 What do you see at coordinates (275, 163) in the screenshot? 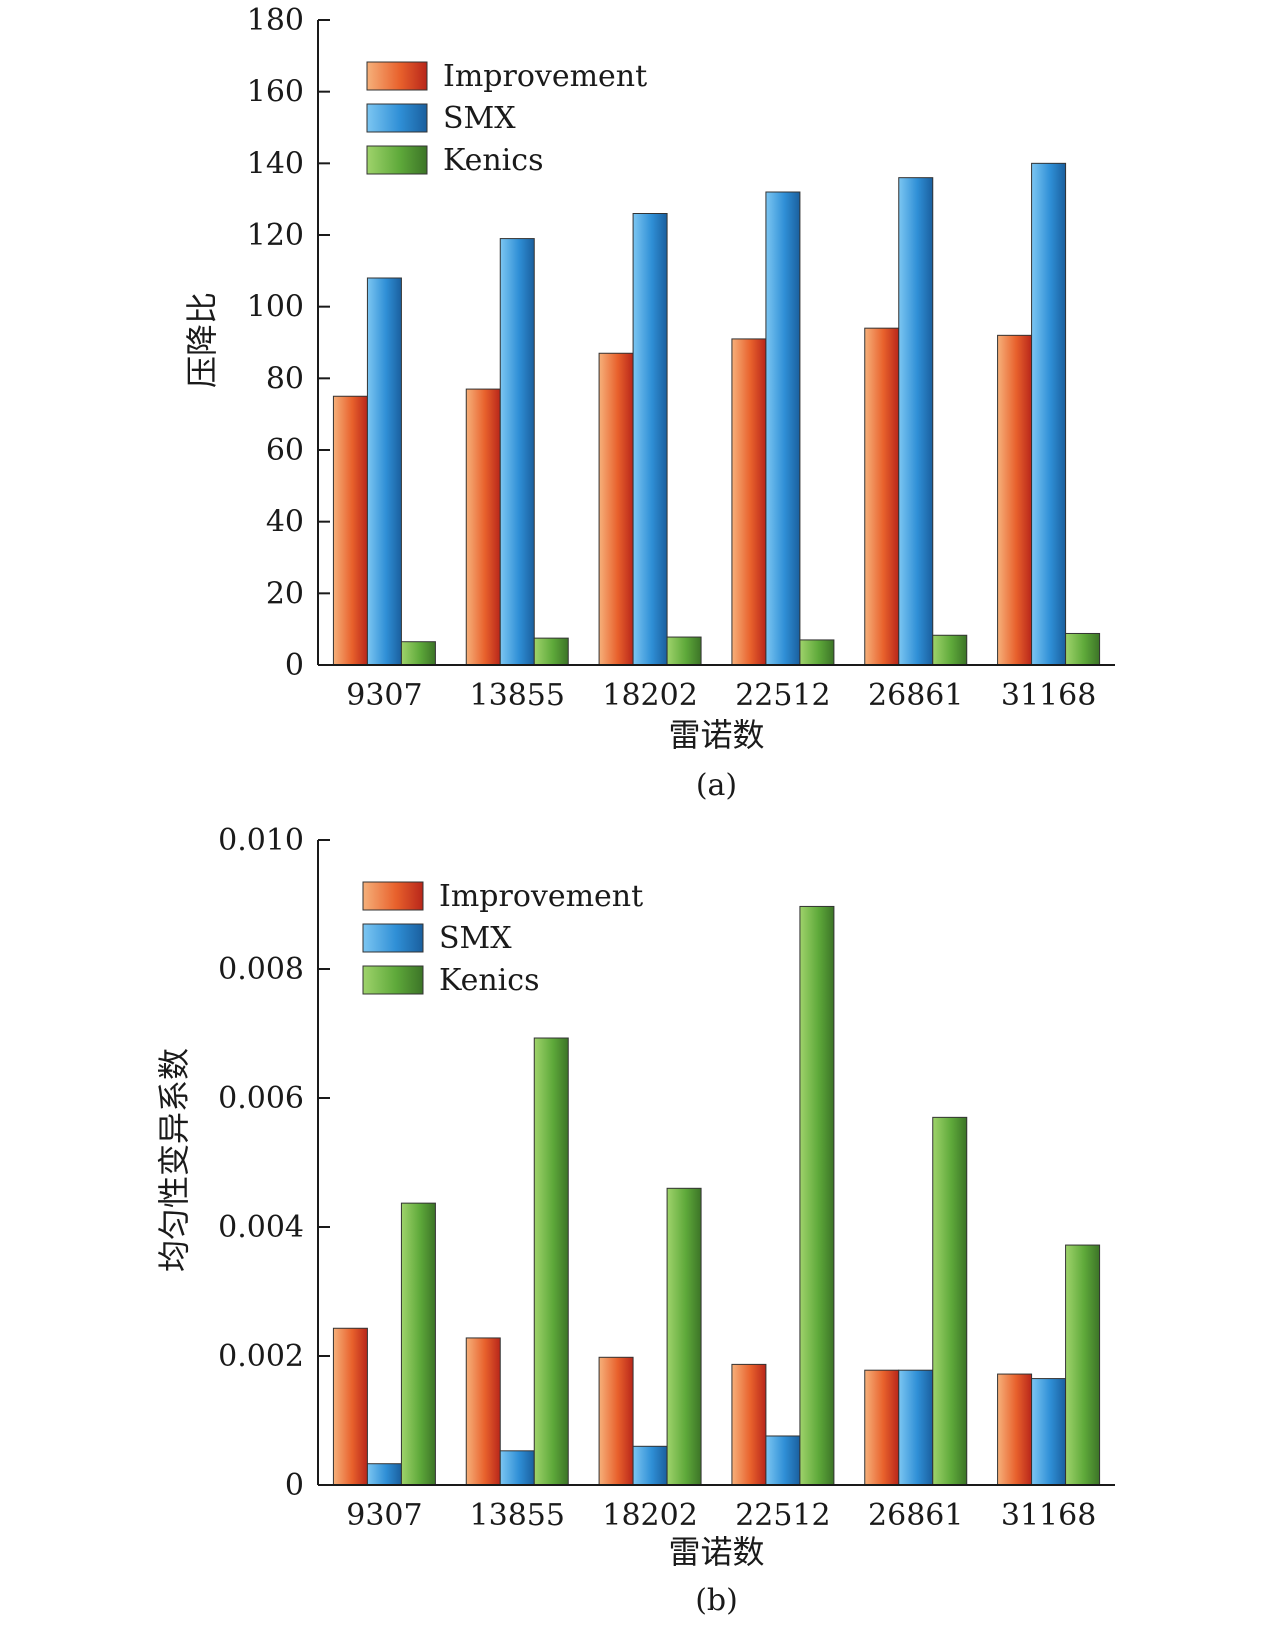
I see `y-tick-label: 140` at bounding box center [275, 163].